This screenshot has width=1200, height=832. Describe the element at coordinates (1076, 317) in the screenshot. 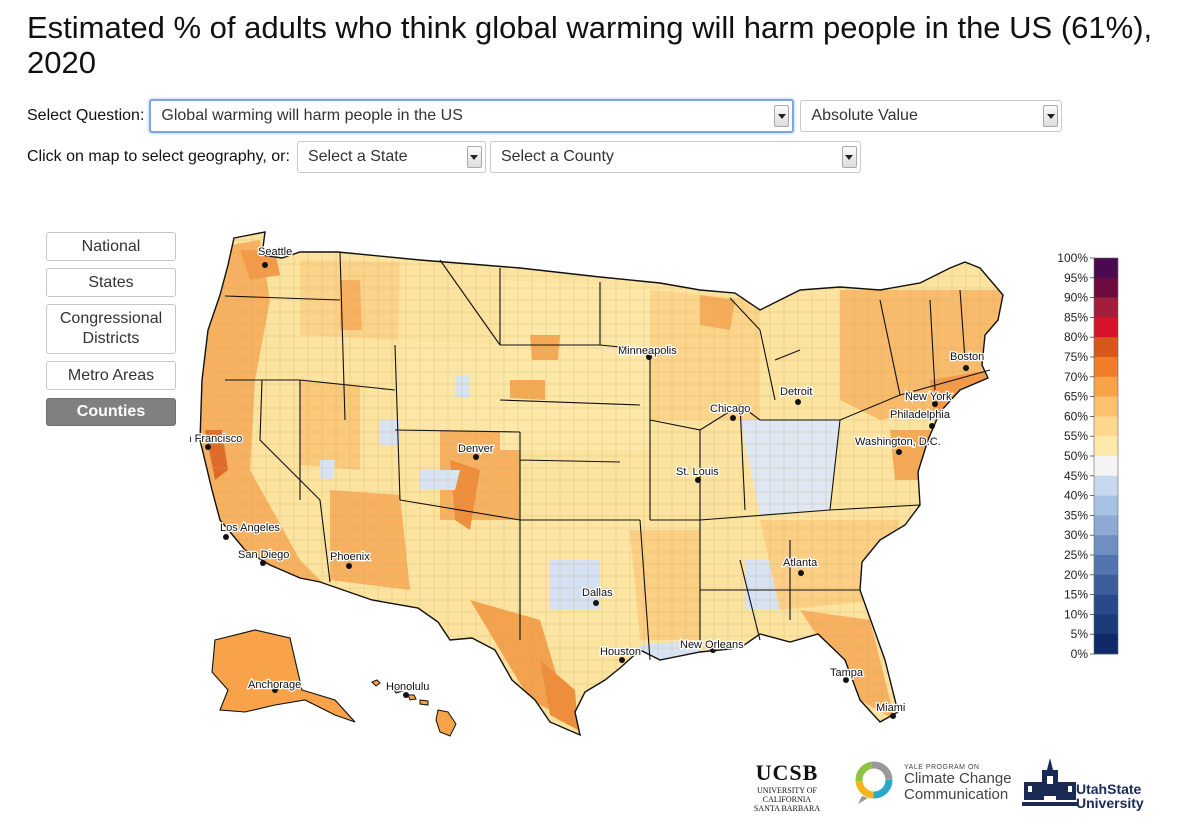

I see `legend-tick-label: 85%` at that location.